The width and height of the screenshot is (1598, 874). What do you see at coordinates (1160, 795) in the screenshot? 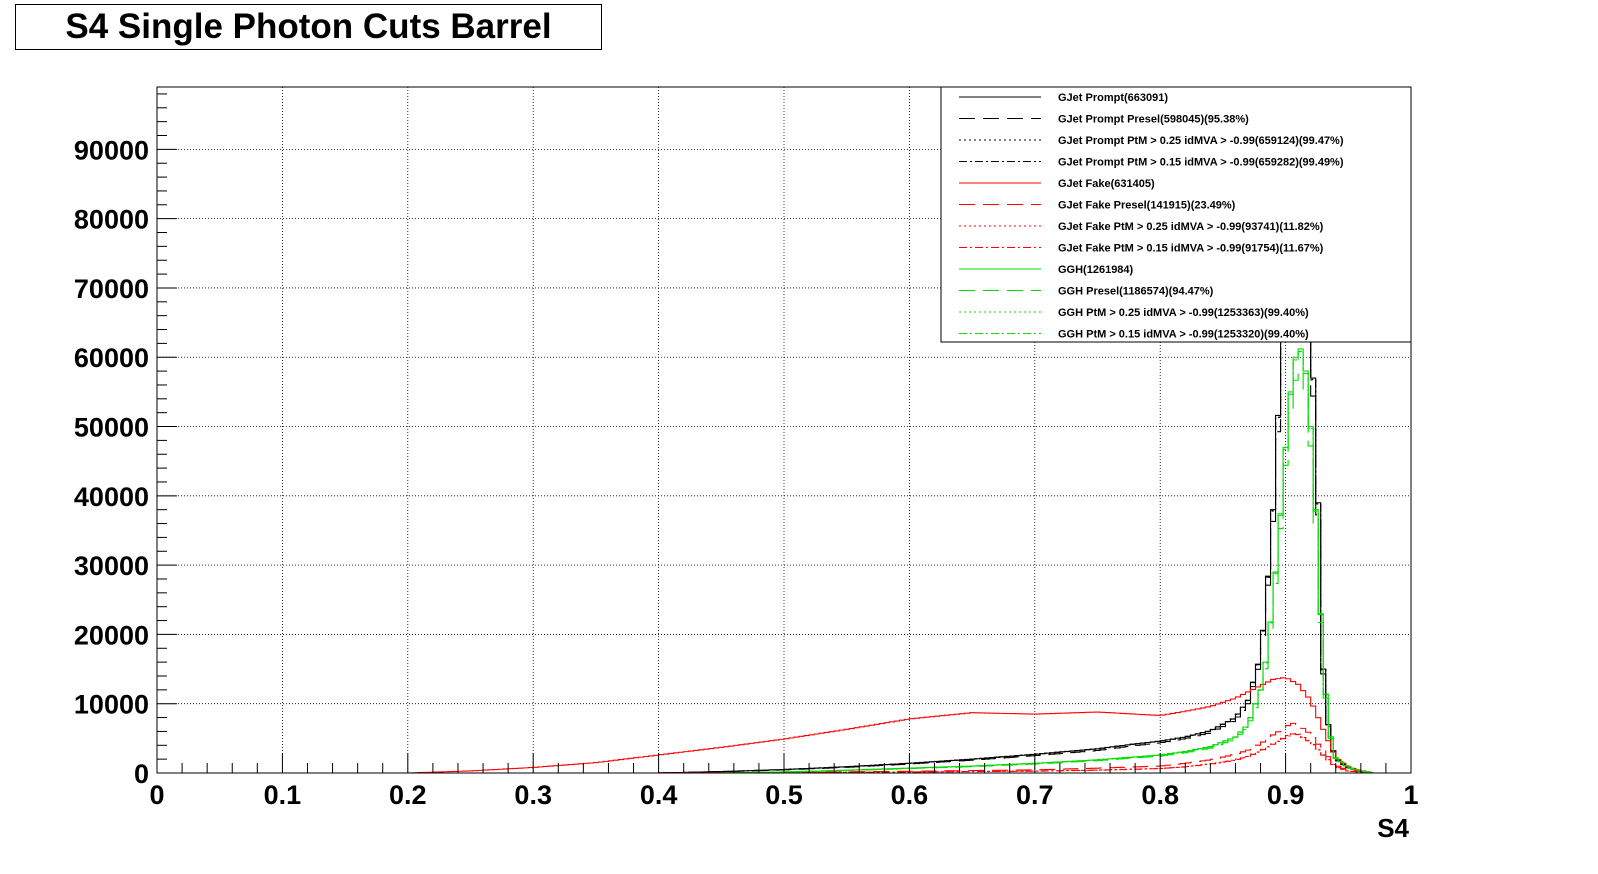
I see `x-tick-label: 0.8` at bounding box center [1160, 795].